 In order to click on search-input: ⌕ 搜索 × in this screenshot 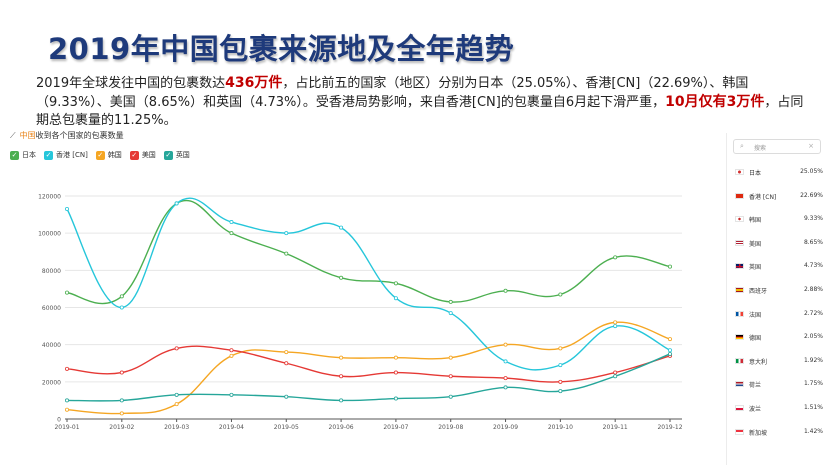, I will do `click(777, 146)`.